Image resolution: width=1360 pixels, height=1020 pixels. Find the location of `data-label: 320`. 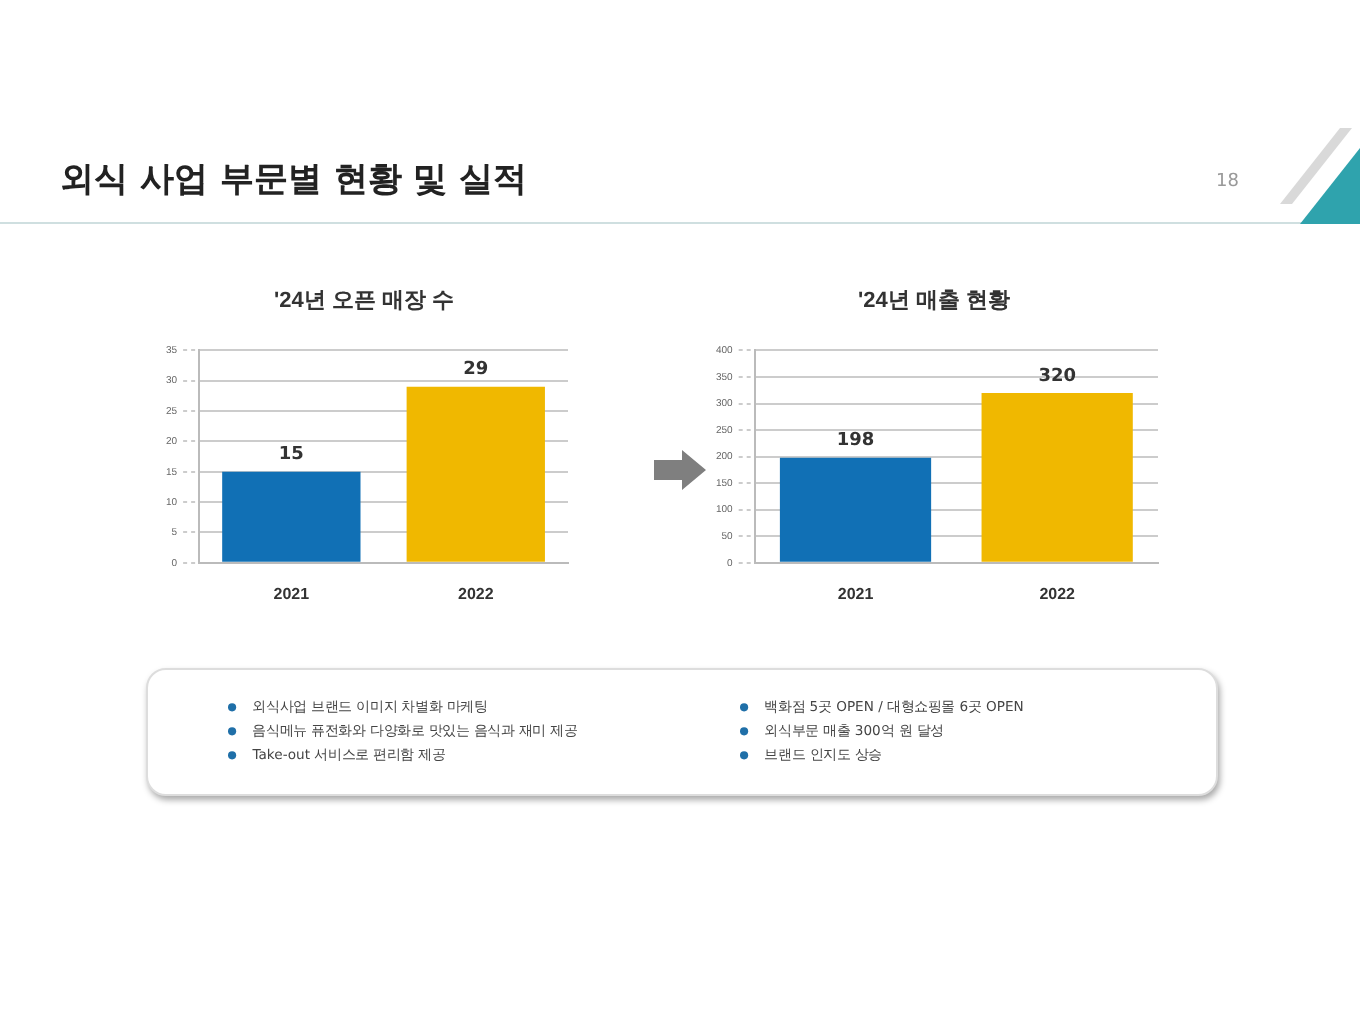

data-label: 320 is located at coordinates (1057, 376).